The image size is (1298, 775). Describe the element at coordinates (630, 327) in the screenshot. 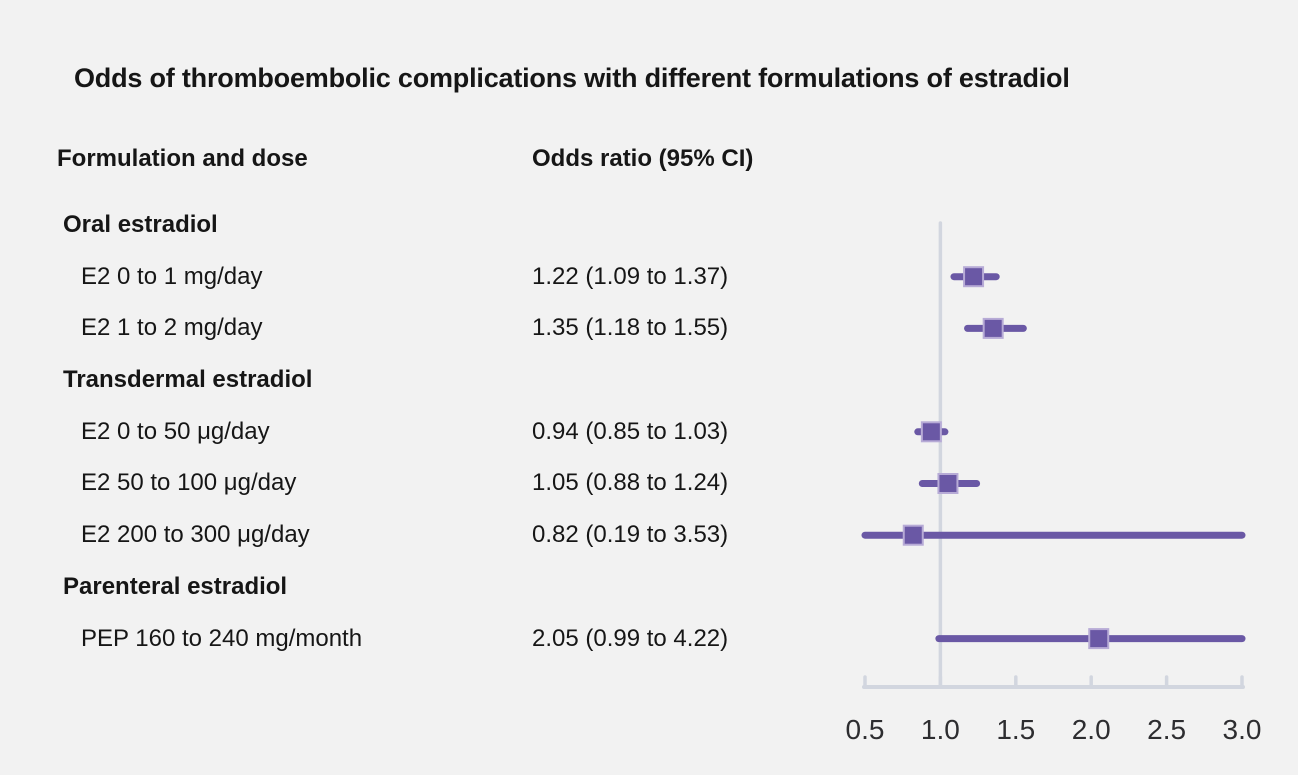

I see `row-value-e2-1-2: 1.35 (1.18 to 1.55)` at that location.